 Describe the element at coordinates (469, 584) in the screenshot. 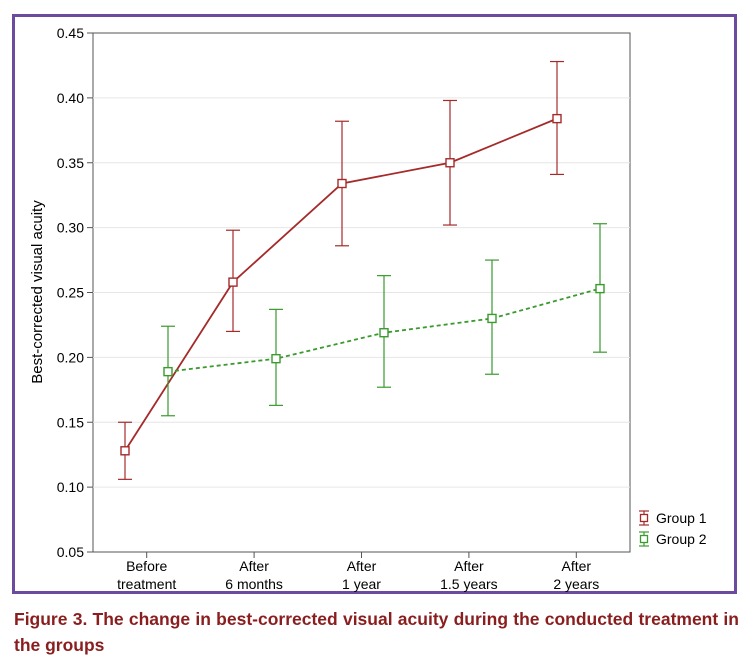

I see `x-tick-label-line: 1.5 years` at that location.